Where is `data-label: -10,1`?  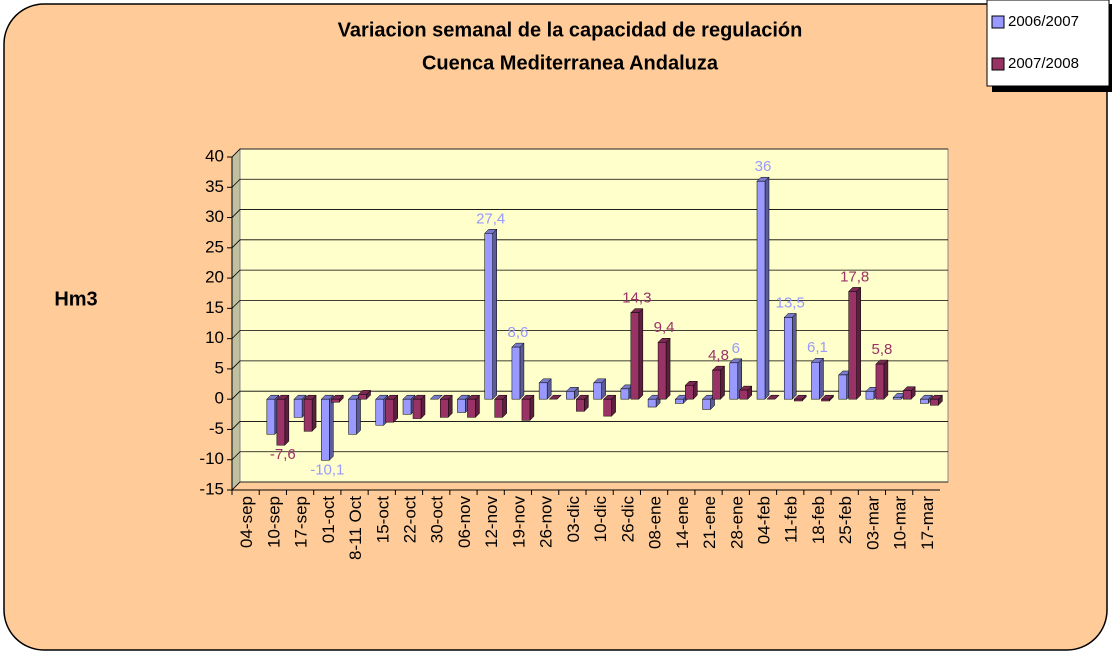 data-label: -10,1 is located at coordinates (327, 469).